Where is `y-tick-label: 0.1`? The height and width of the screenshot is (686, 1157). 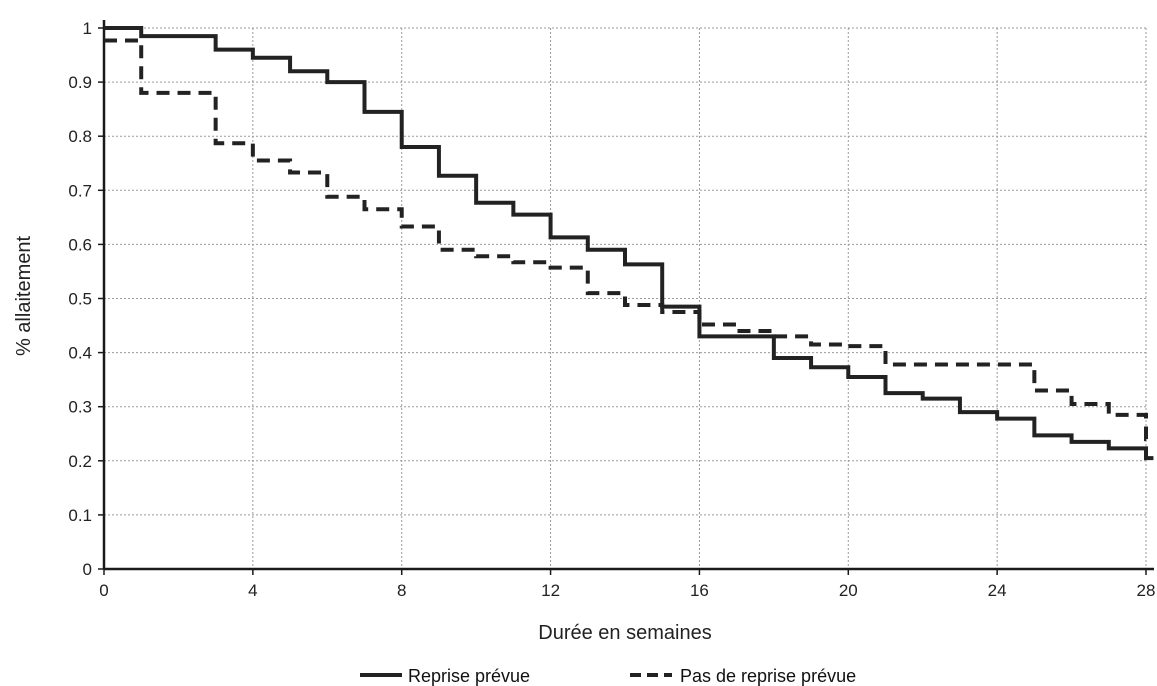
y-tick-label: 0.1 is located at coordinates (80, 515).